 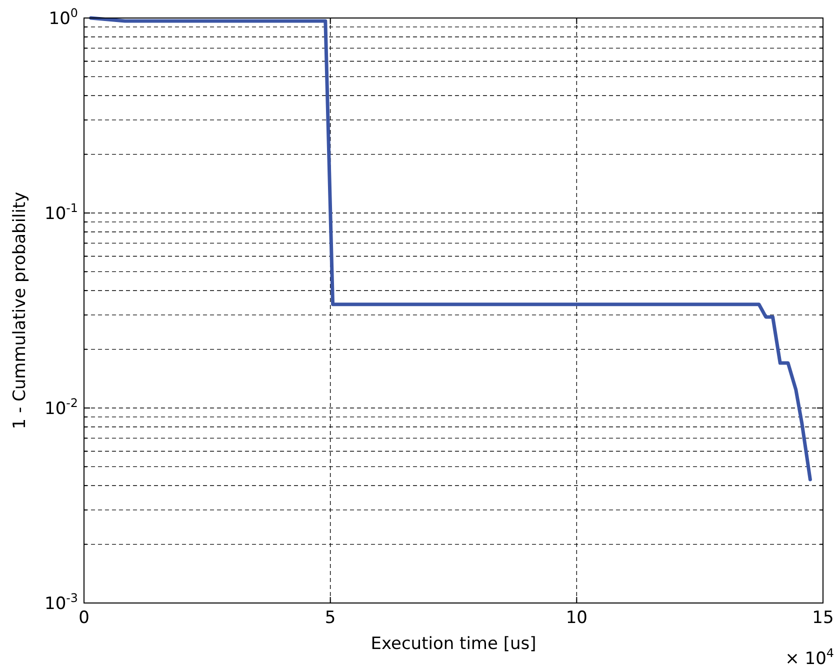 I want to click on x-tick-label: 0, so click(x=84, y=618).